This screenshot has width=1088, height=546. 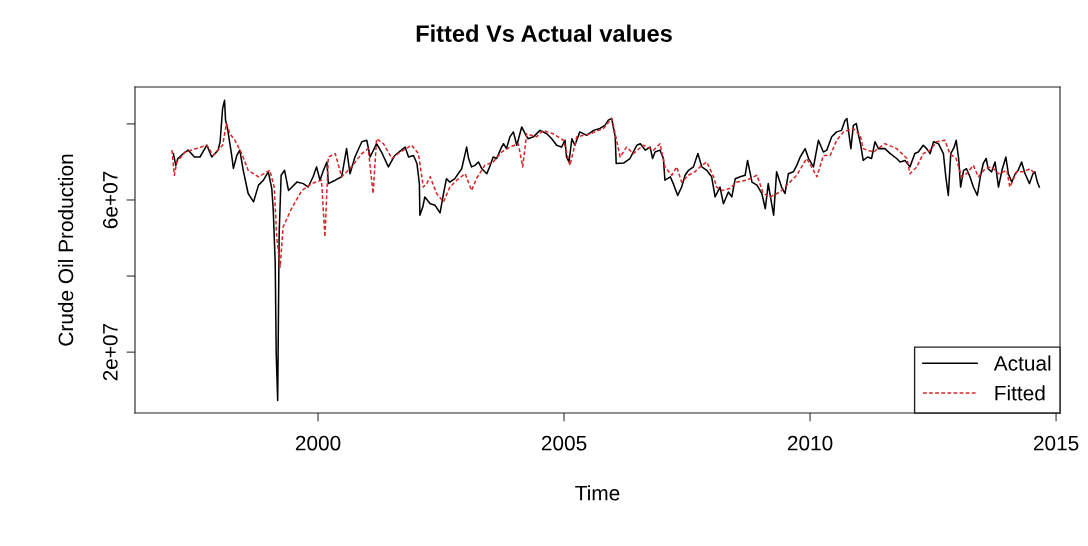 I want to click on y-axis-title: Crude Oil Production, so click(x=65, y=250).